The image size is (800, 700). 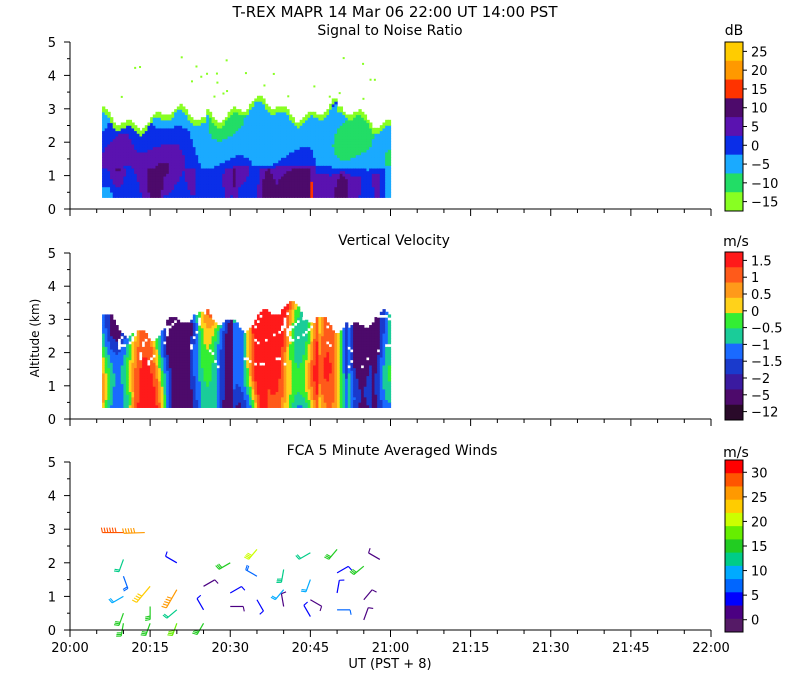 I want to click on vv-heatmap, so click(x=247, y=354).